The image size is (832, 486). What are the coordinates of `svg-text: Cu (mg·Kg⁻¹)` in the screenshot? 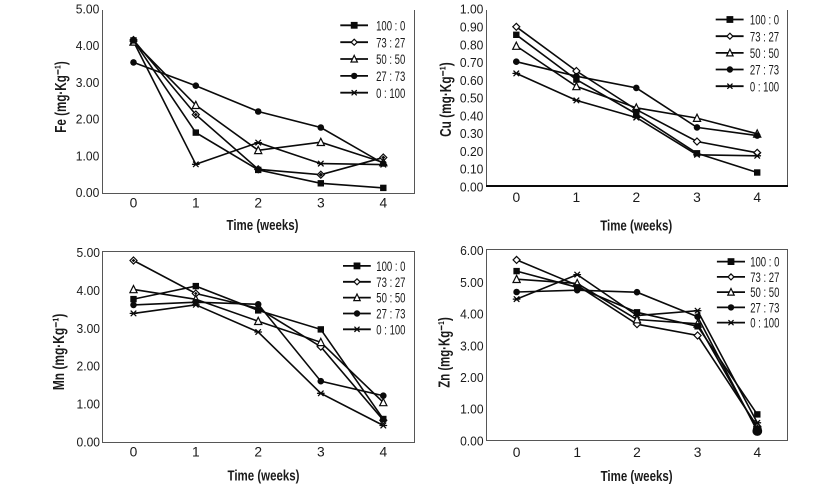 It's located at (446, 99).